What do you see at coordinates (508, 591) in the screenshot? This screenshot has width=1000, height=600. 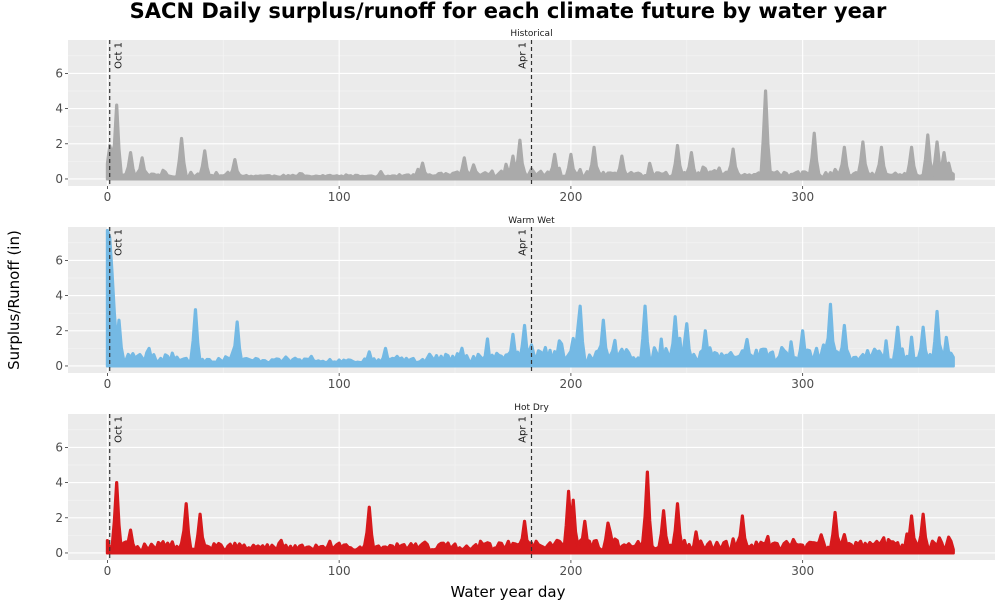 I see `x-axis-title: Water year day` at bounding box center [508, 591].